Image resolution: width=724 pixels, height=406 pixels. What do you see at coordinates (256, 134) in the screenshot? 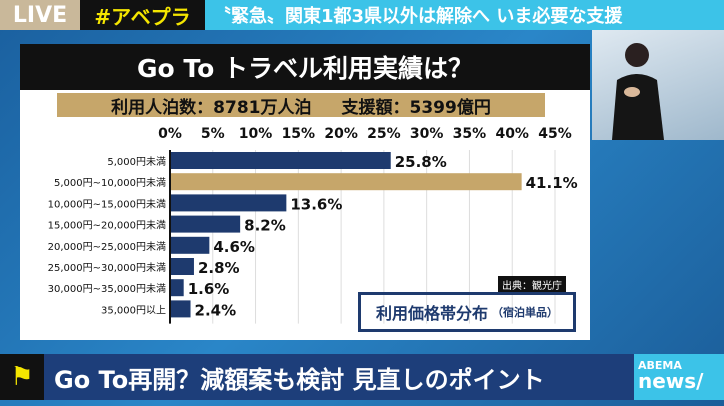
I see `x-tick-label: 10%` at bounding box center [256, 134].